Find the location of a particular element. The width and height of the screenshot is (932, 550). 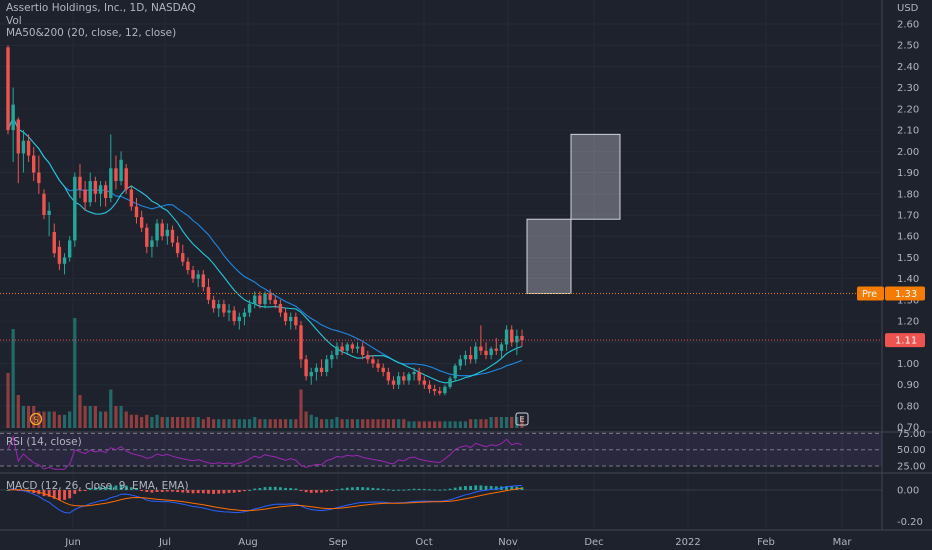

price-tick-label: 2.50 is located at coordinates (908, 46).